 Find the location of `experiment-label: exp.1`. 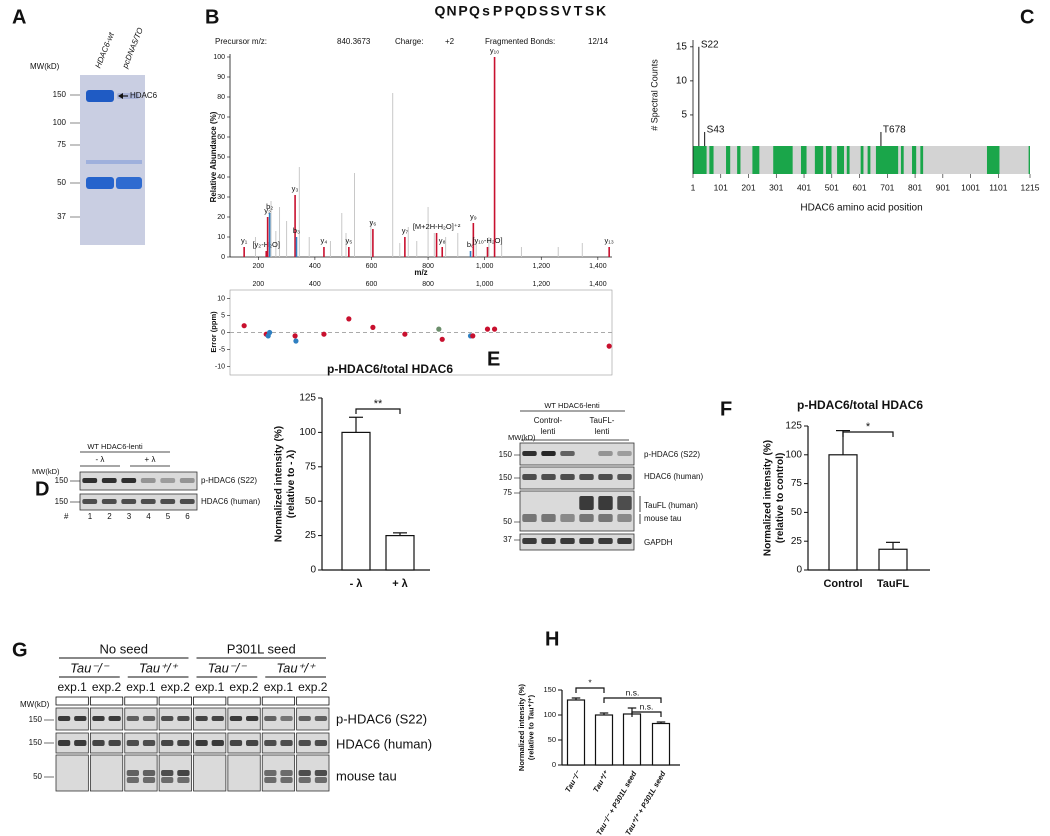

experiment-label: exp.1 is located at coordinates (210, 687).